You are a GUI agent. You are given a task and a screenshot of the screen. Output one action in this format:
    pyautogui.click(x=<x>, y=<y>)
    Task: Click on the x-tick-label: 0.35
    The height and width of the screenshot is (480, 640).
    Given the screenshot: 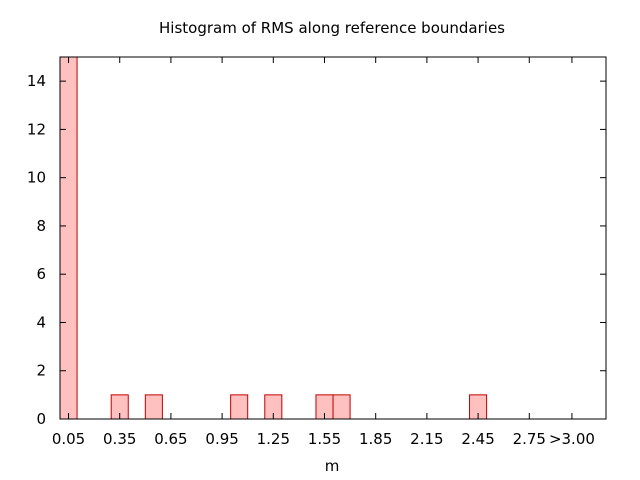 What is the action you would take?
    pyautogui.click(x=119, y=439)
    